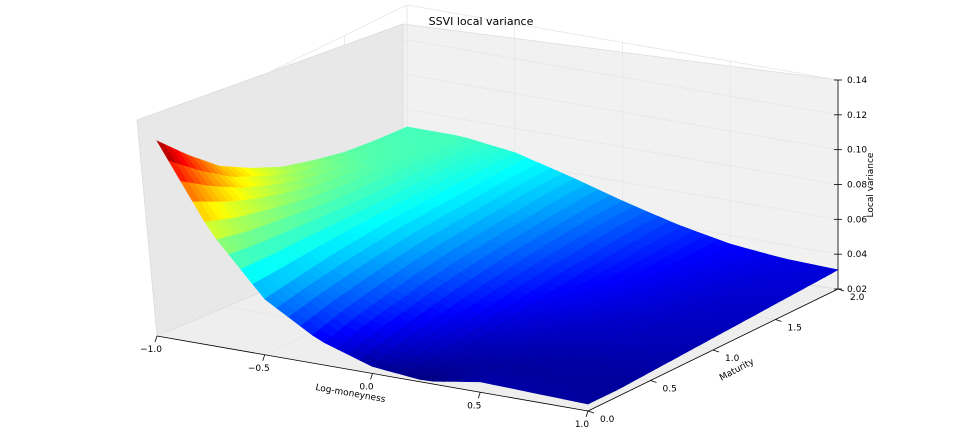 The width and height of the screenshot is (959, 430). What do you see at coordinates (857, 186) in the screenshot?
I see `z-tick-label: 0.08` at bounding box center [857, 186].